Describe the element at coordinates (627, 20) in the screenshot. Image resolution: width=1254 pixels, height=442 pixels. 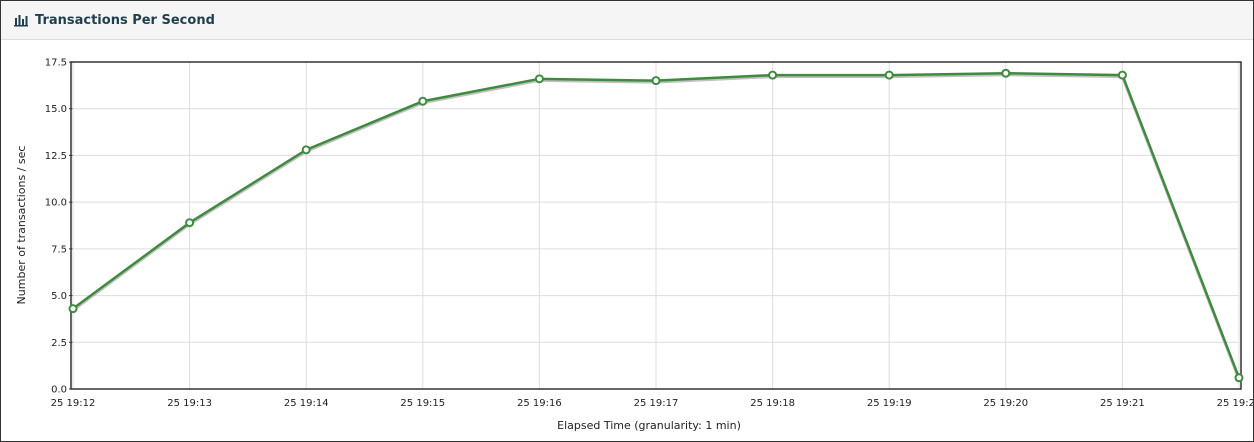
I see `panel-header: Transactions Per Second` at that location.